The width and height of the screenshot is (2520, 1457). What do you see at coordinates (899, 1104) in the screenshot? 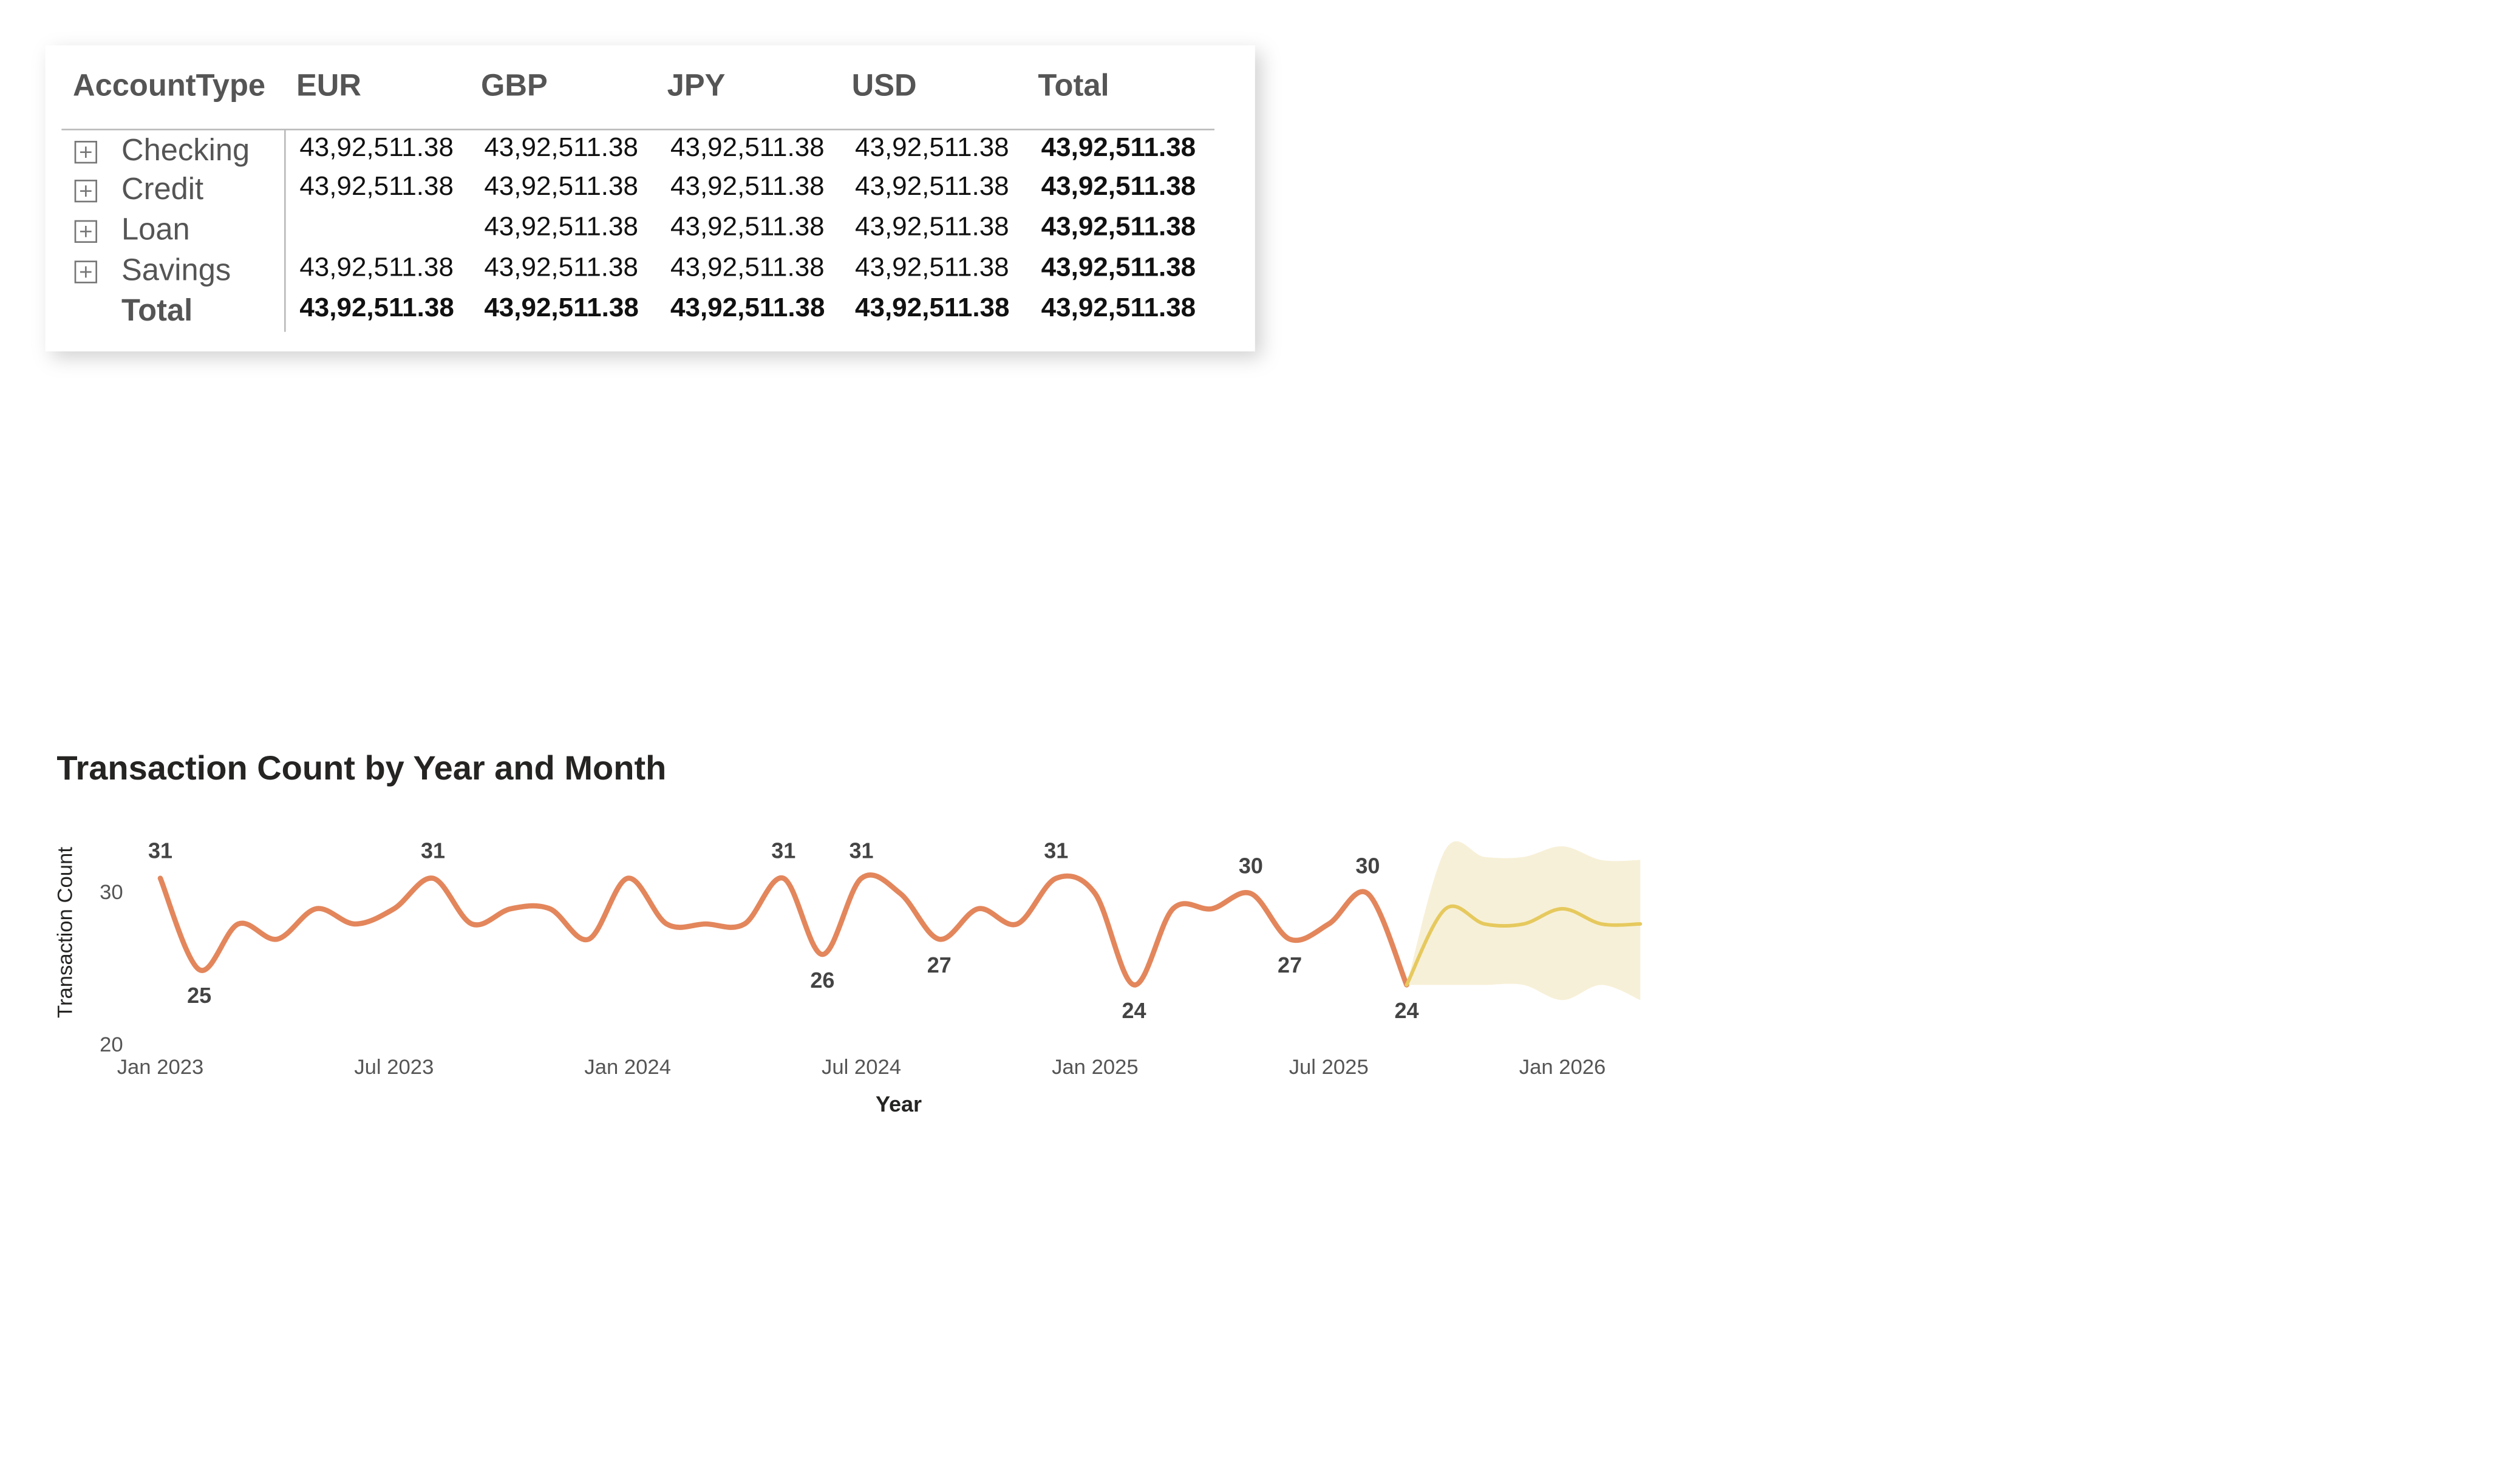
I see `x-axis-label: Year` at bounding box center [899, 1104].